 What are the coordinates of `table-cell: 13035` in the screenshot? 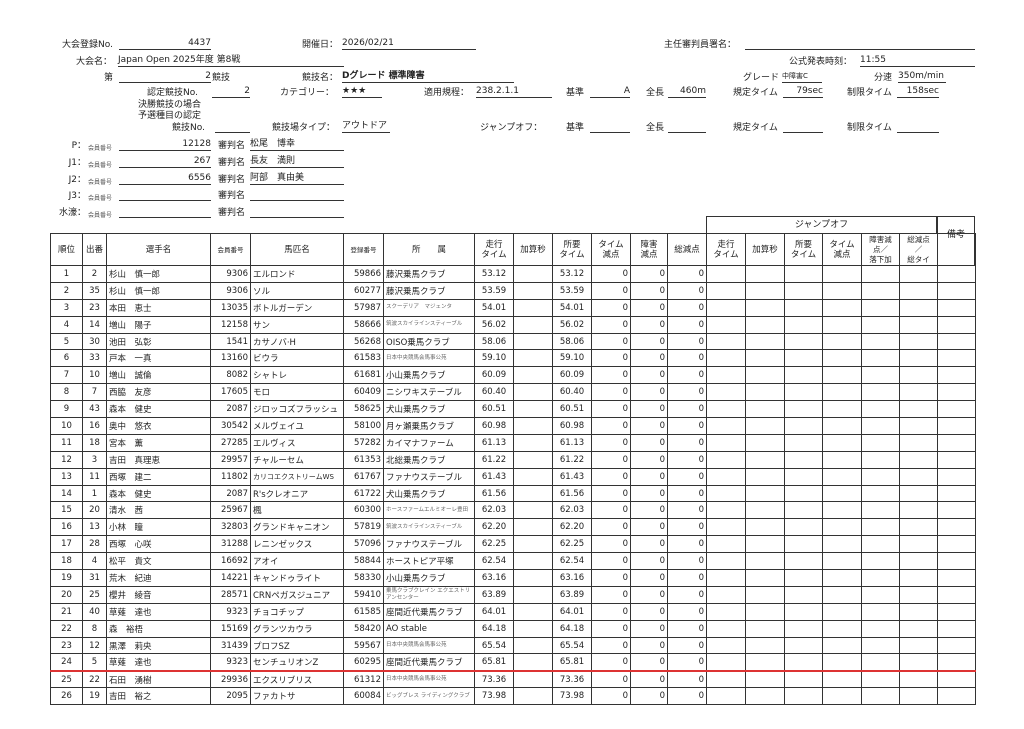 It's located at (230, 307).